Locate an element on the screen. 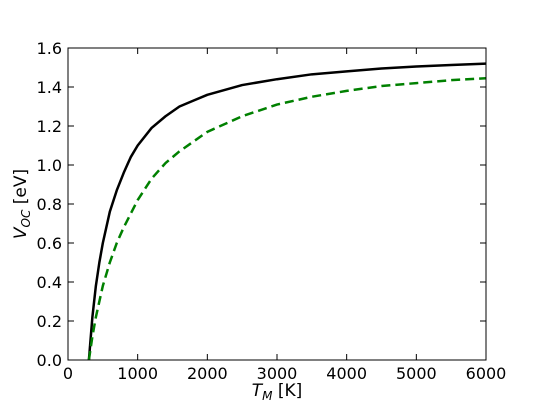 The image size is (540, 405). y-axis-label-main: V is located at coordinates (21, 232).